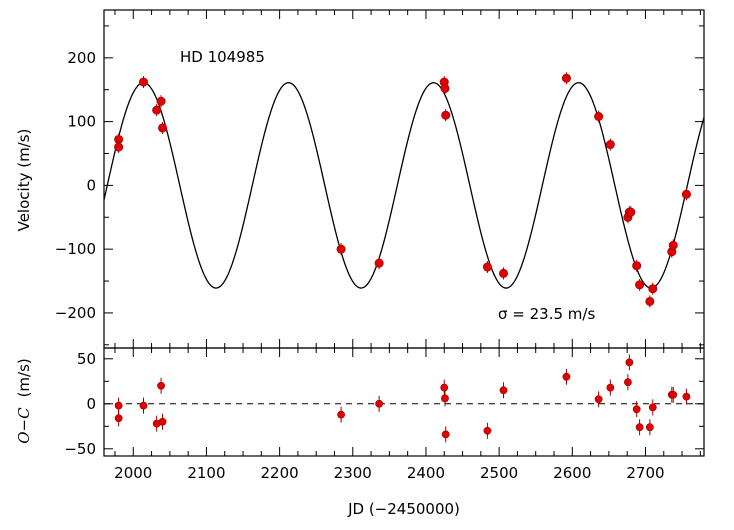  What do you see at coordinates (280, 473) in the screenshot?
I see `jd-x-tick-label: 2200` at bounding box center [280, 473].